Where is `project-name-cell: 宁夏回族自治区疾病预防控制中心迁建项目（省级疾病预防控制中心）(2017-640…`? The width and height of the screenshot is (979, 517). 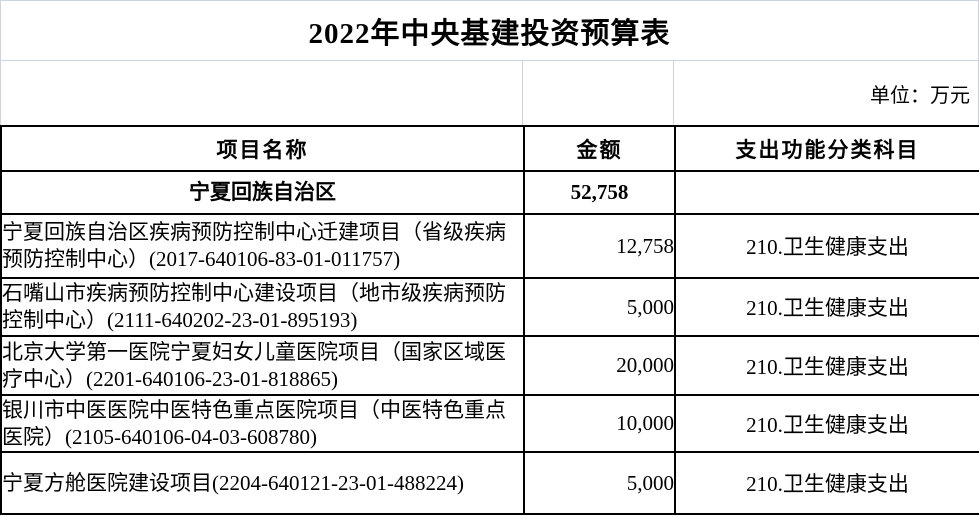
project-name-cell: 宁夏回族自治区疾病预防控制中心迁建项目（省级疾病预防控制中心）(2017-640… is located at coordinates (262, 246).